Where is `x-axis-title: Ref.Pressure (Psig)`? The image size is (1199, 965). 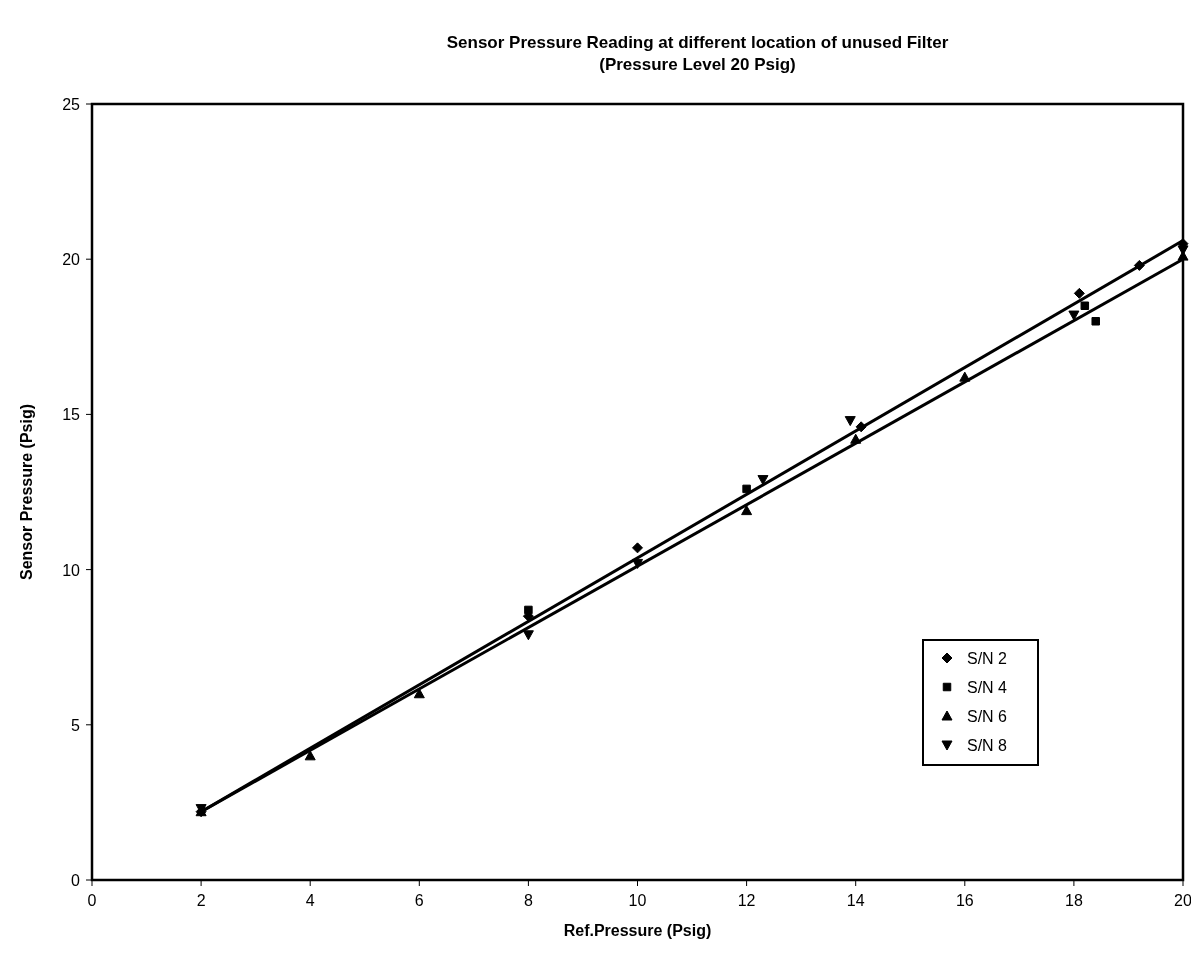
x-axis-title: Ref.Pressure (Psig) is located at coordinates (637, 930).